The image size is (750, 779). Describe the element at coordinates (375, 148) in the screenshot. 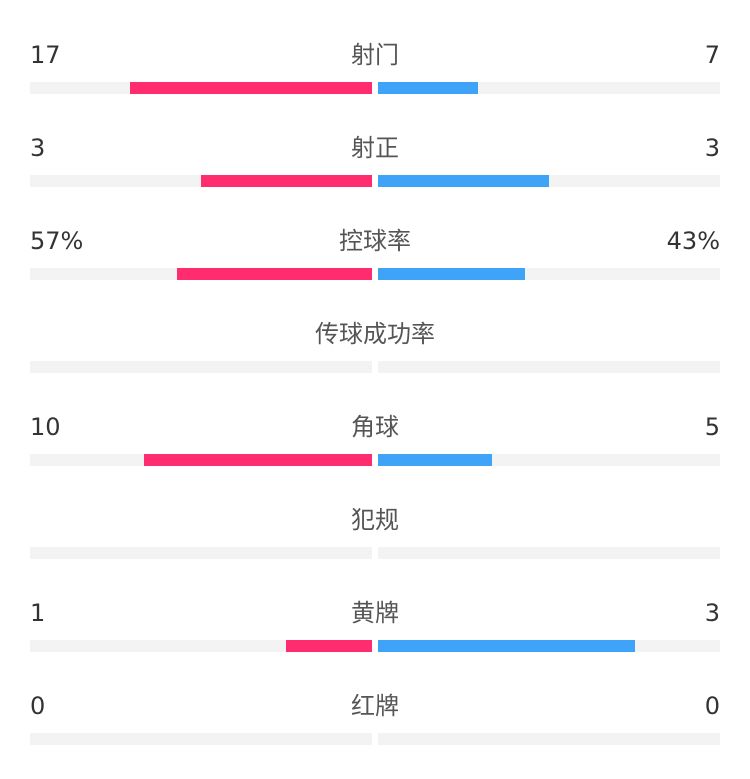

I see `stat-label: 射正` at that location.